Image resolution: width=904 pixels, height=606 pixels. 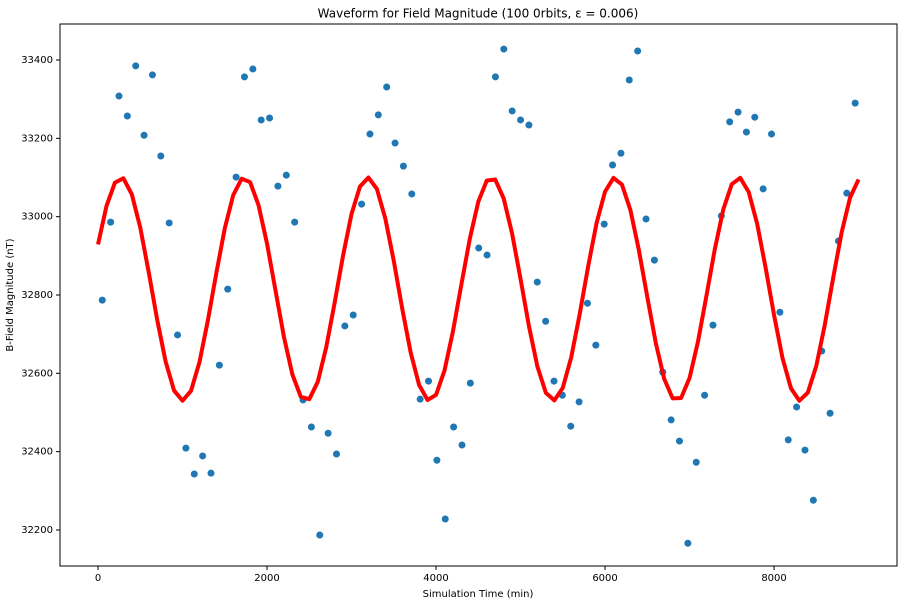 I want to click on y-tick-label: 32600, so click(x=37, y=373).